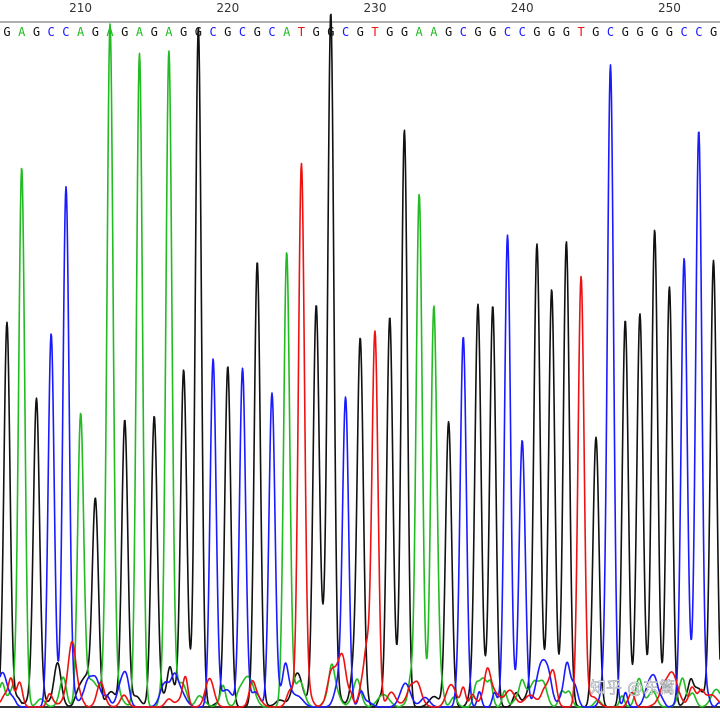 This screenshot has height=716, width=720. What do you see at coordinates (522, 8) in the screenshot?
I see `position-tick-label: 240` at bounding box center [522, 8].